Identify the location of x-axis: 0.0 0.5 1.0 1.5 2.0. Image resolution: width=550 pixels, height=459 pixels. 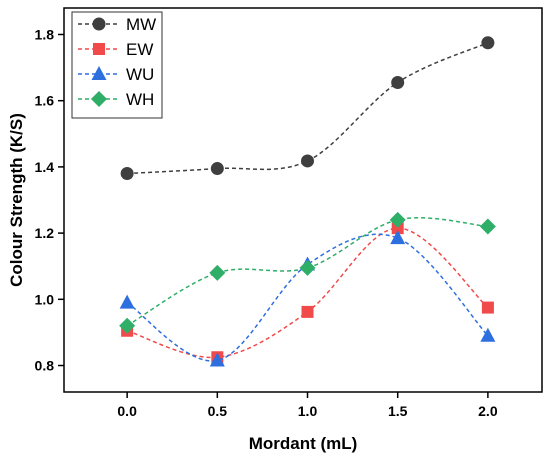
(307, 405).